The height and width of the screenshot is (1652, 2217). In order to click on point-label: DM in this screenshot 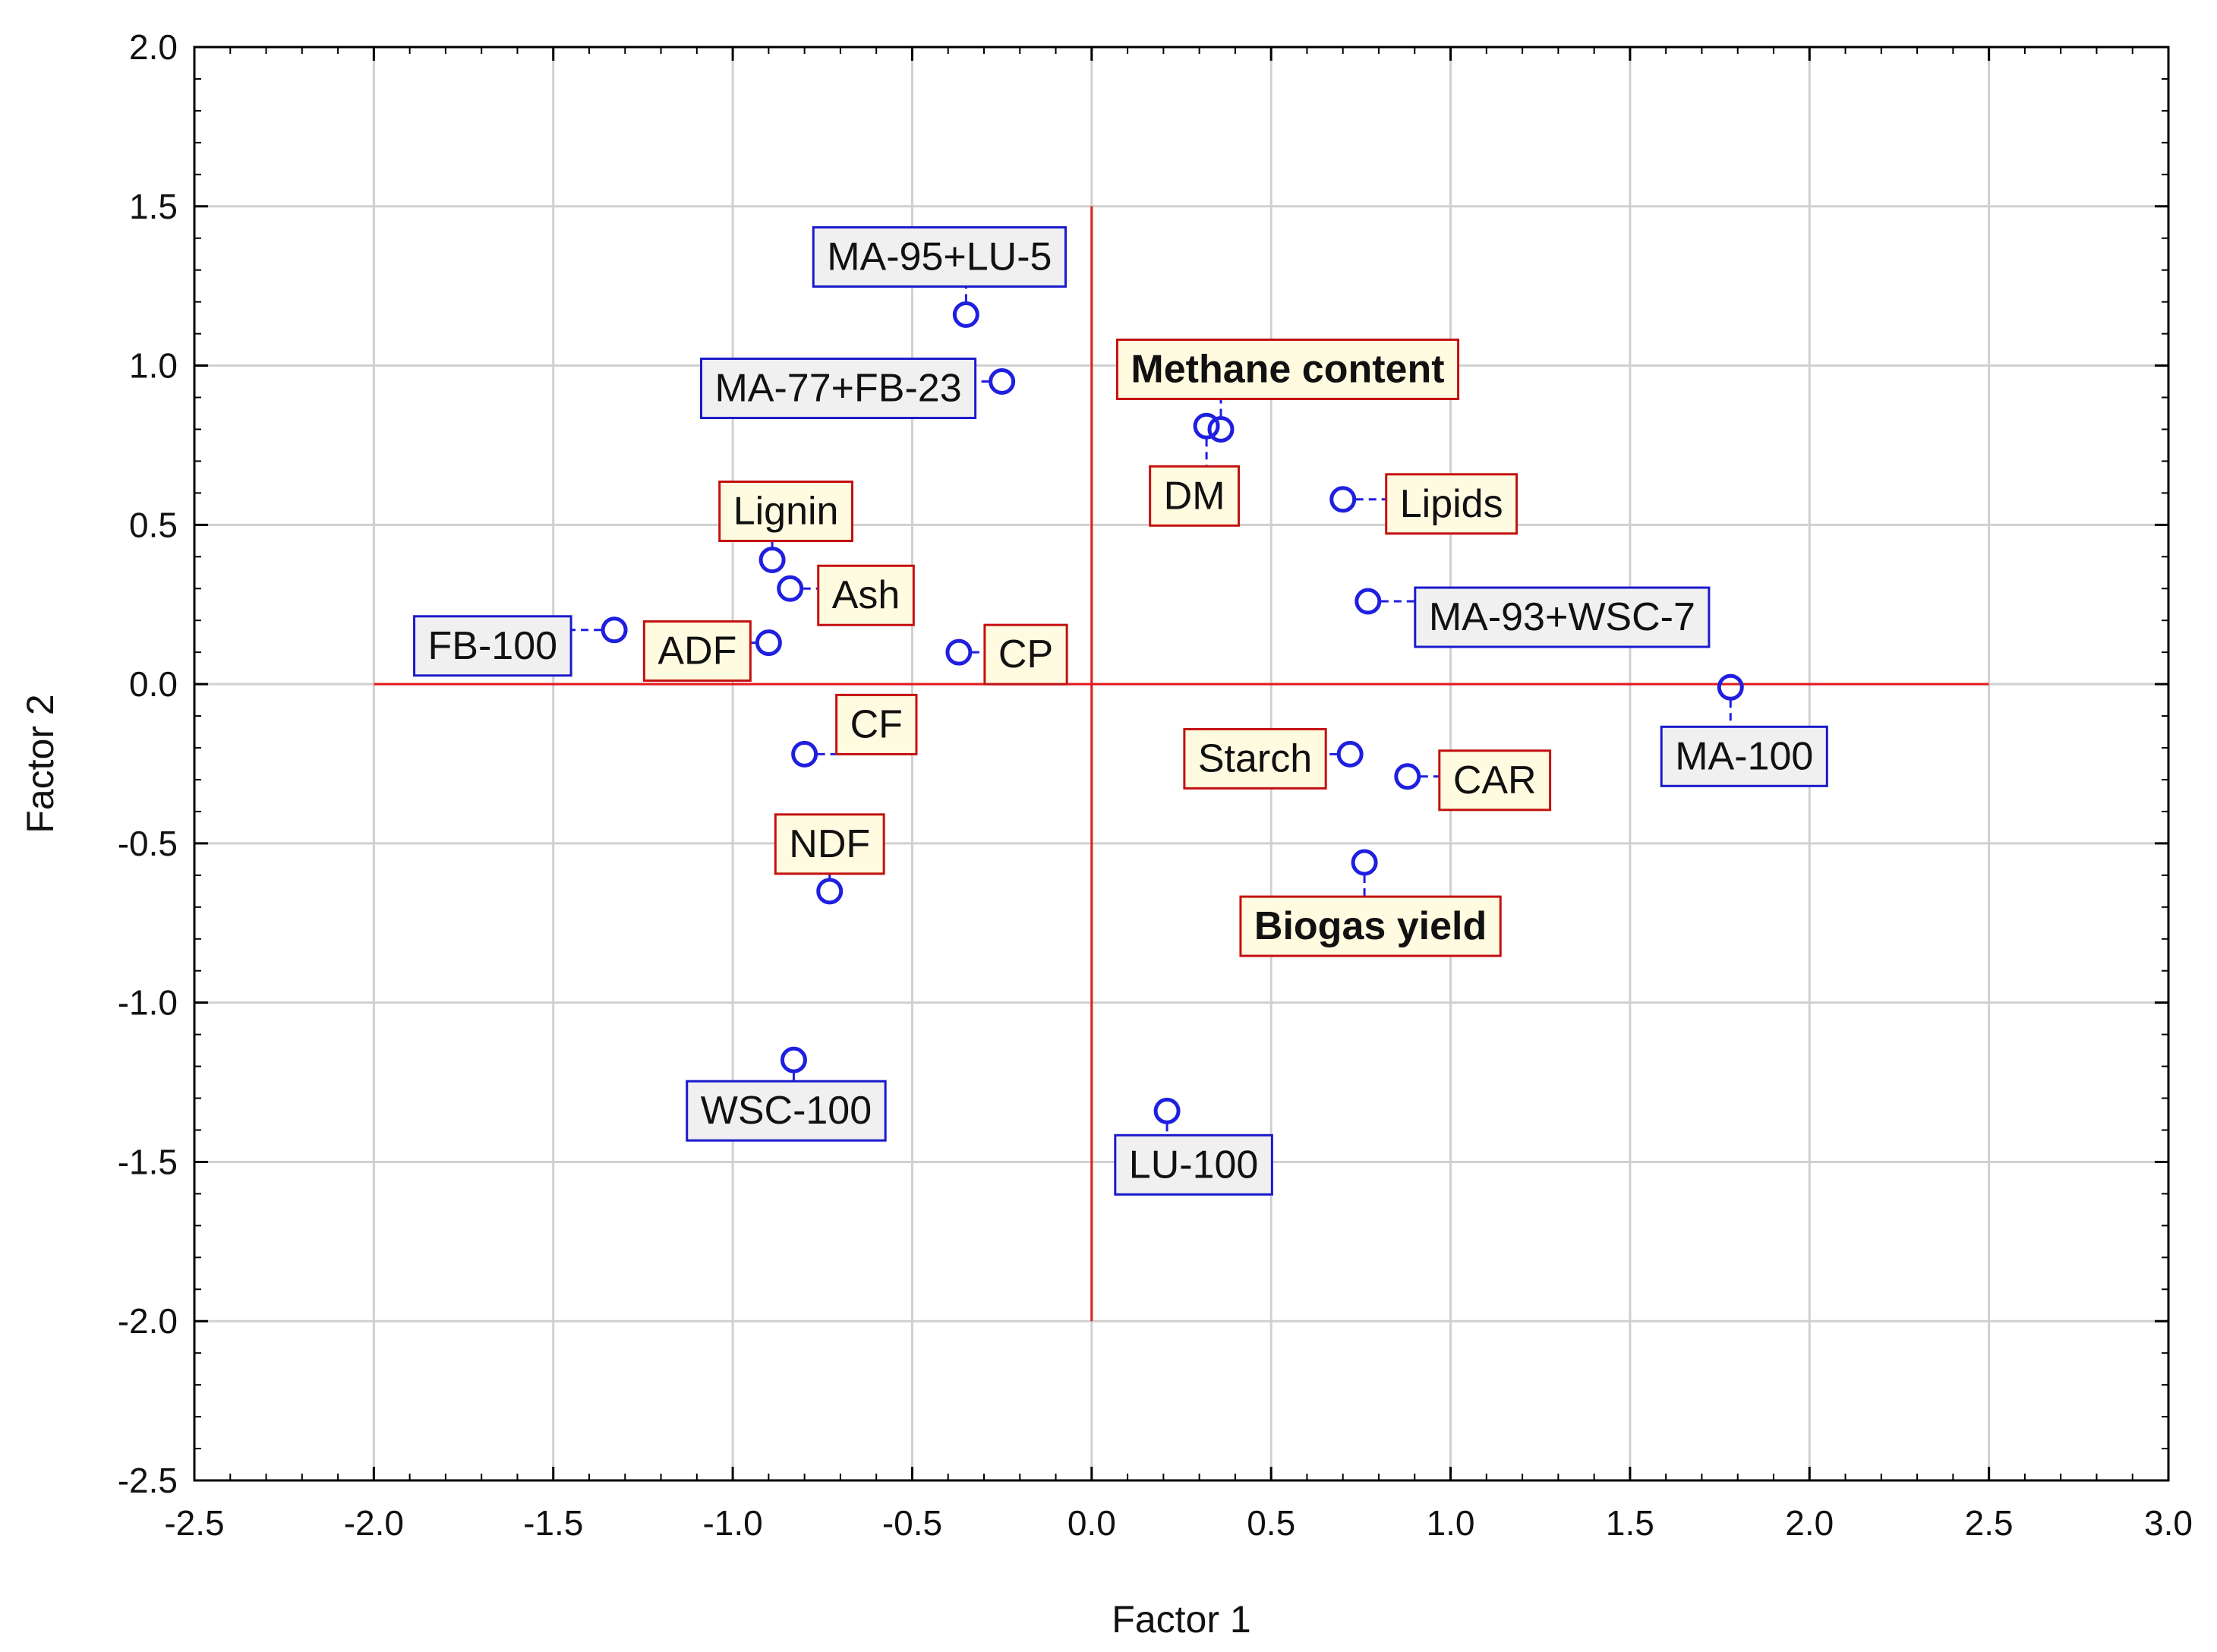, I will do `click(1194, 496)`.